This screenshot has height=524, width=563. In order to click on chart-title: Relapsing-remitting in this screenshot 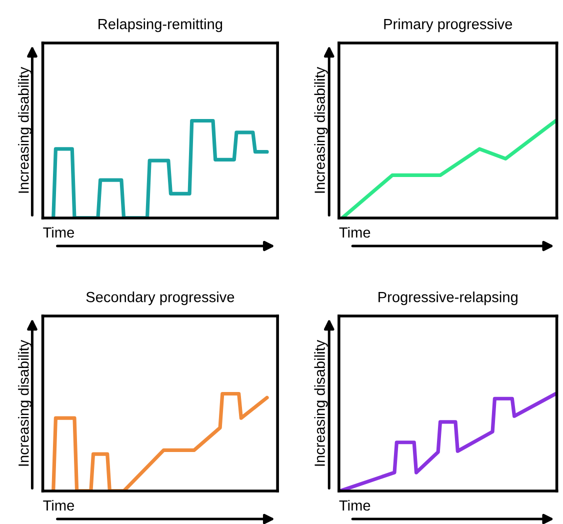, I will do `click(160, 25)`.